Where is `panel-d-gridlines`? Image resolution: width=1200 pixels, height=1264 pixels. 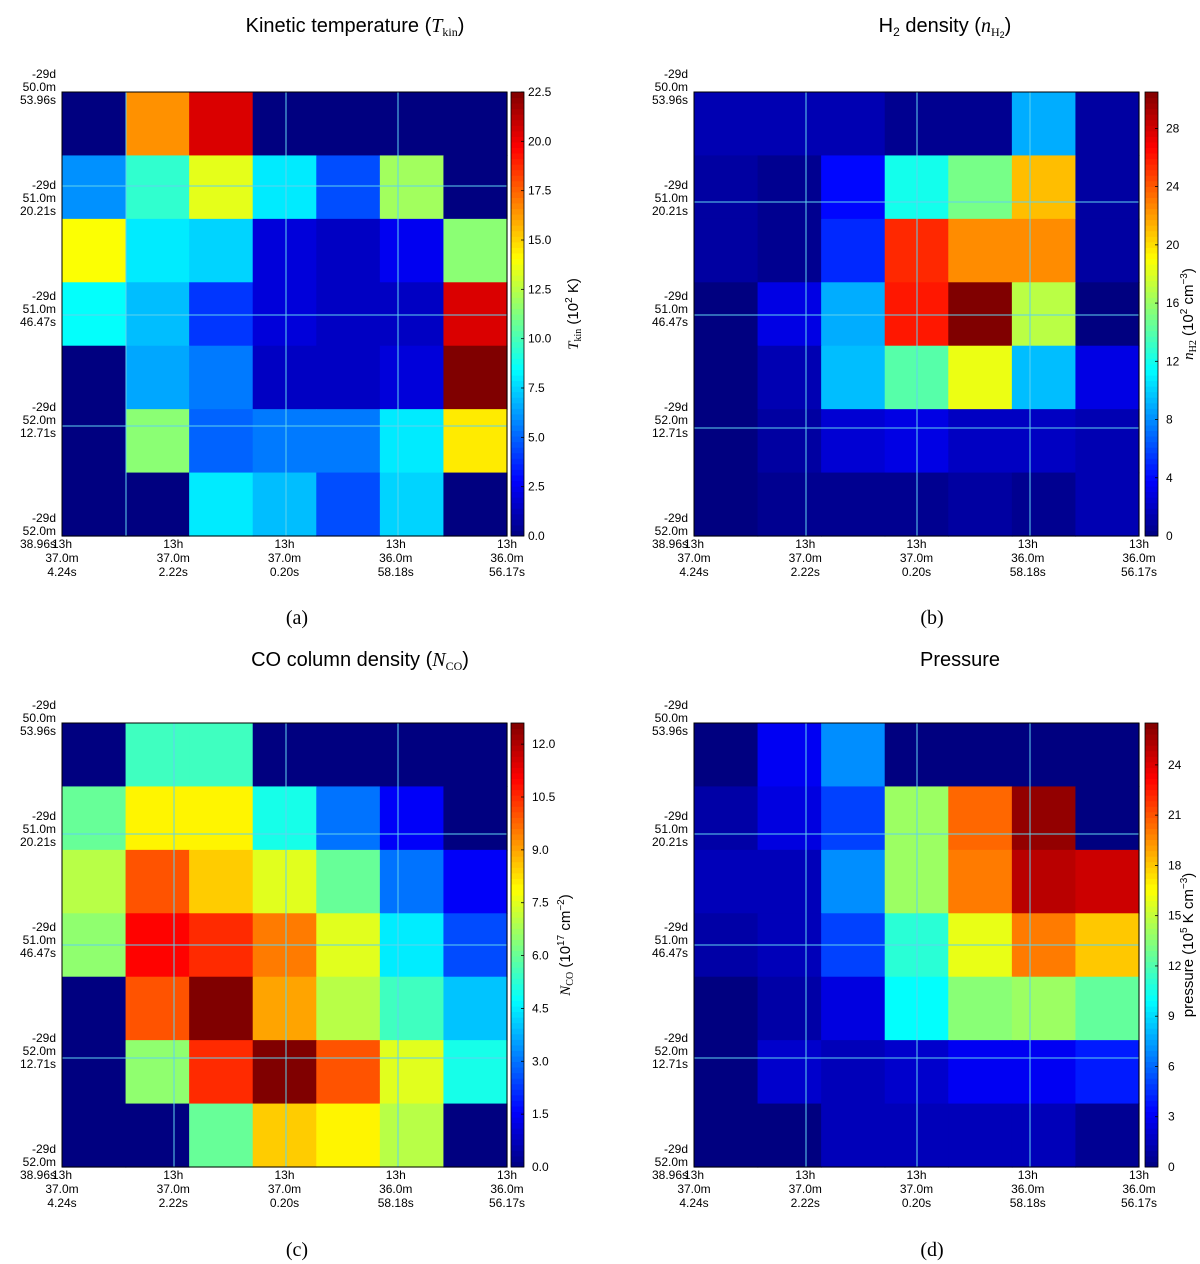 panel-d-gridlines is located at coordinates (916, 945).